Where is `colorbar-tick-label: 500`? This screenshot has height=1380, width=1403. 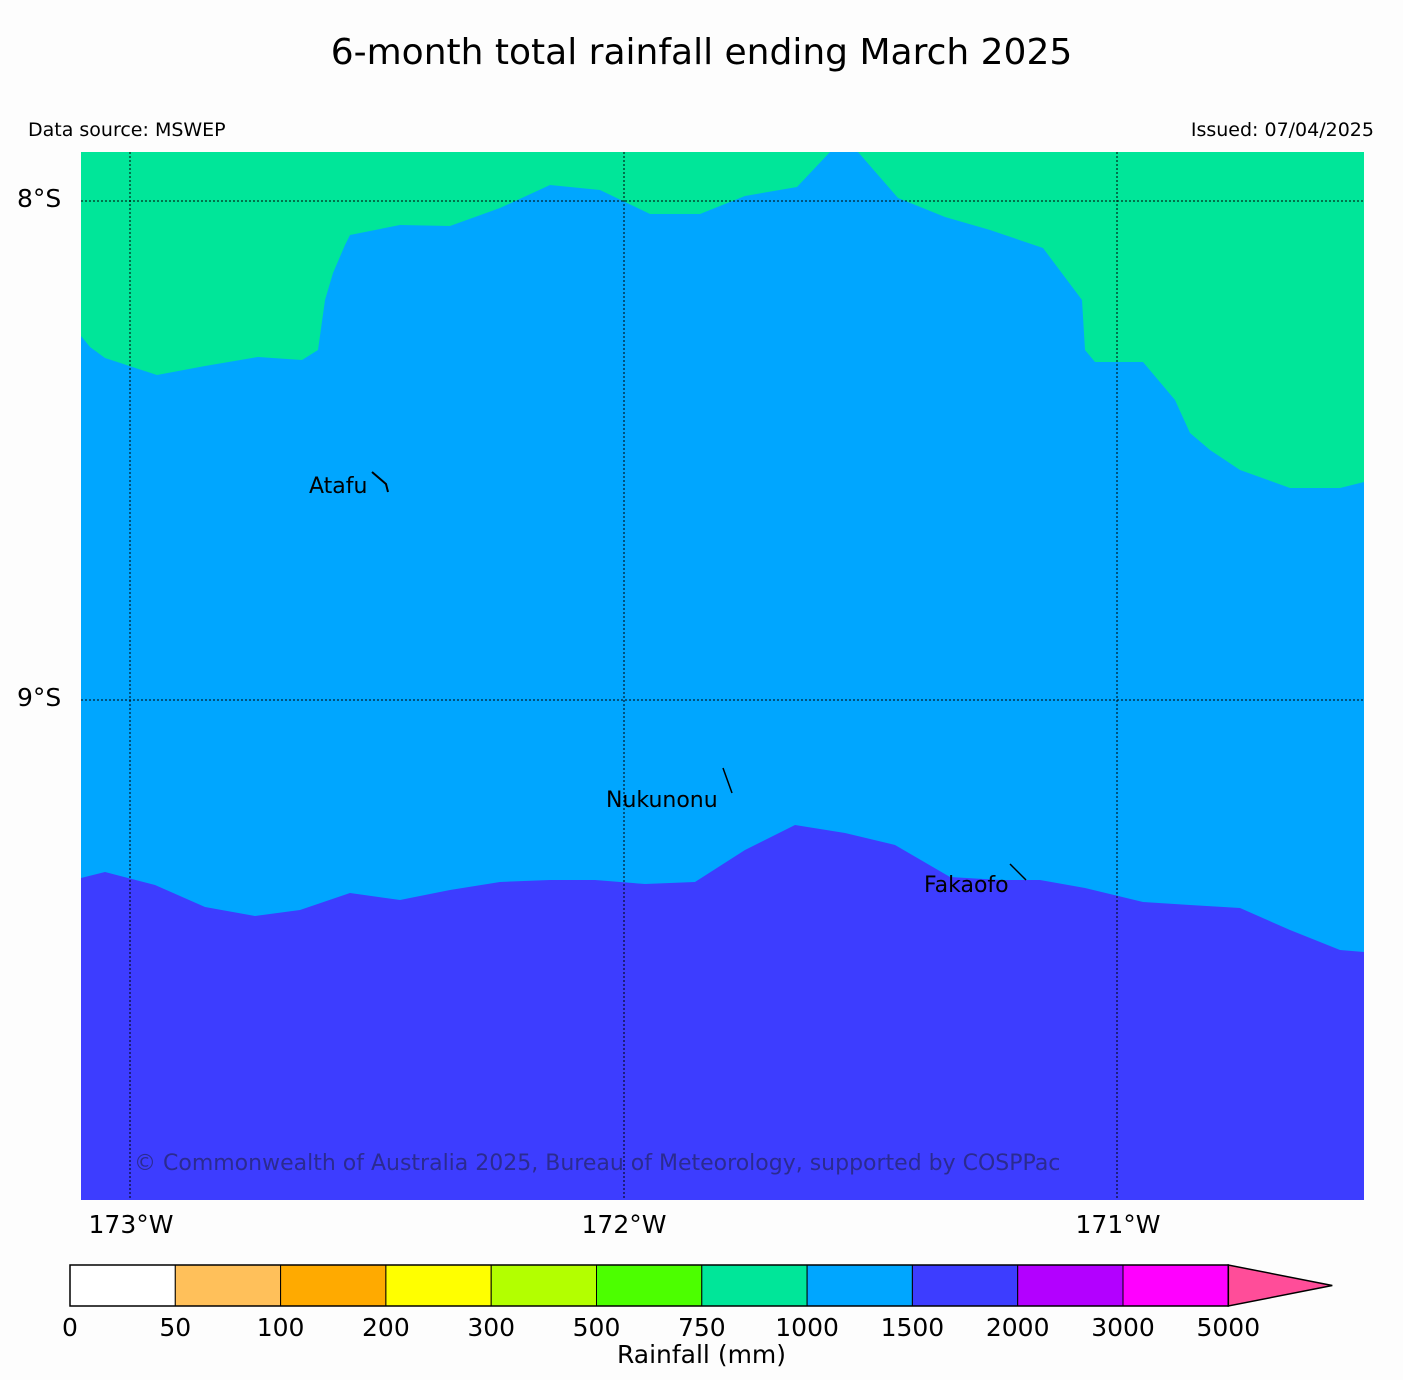 colorbar-tick-label: 500 is located at coordinates (596, 1327).